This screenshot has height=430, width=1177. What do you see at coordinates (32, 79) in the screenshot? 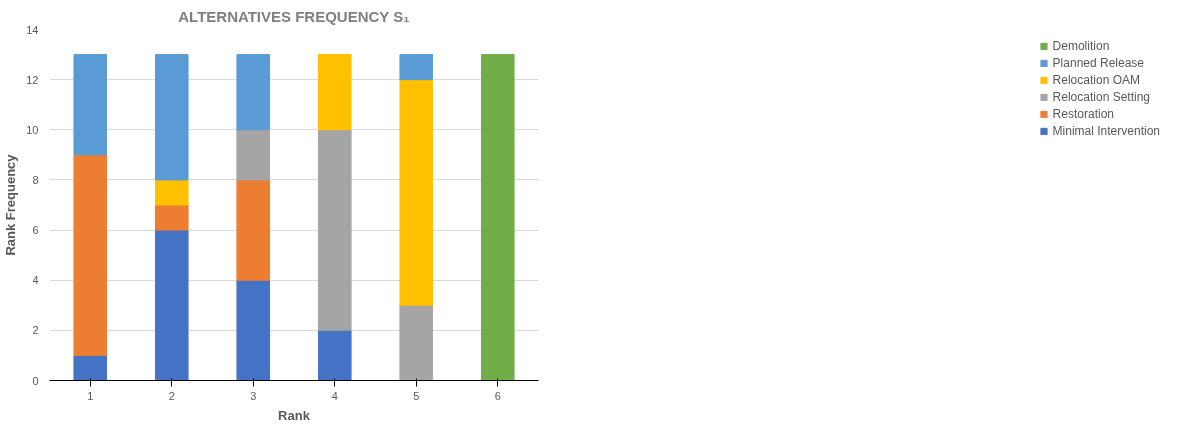
I see `y-tick-label: 12` at bounding box center [32, 79].